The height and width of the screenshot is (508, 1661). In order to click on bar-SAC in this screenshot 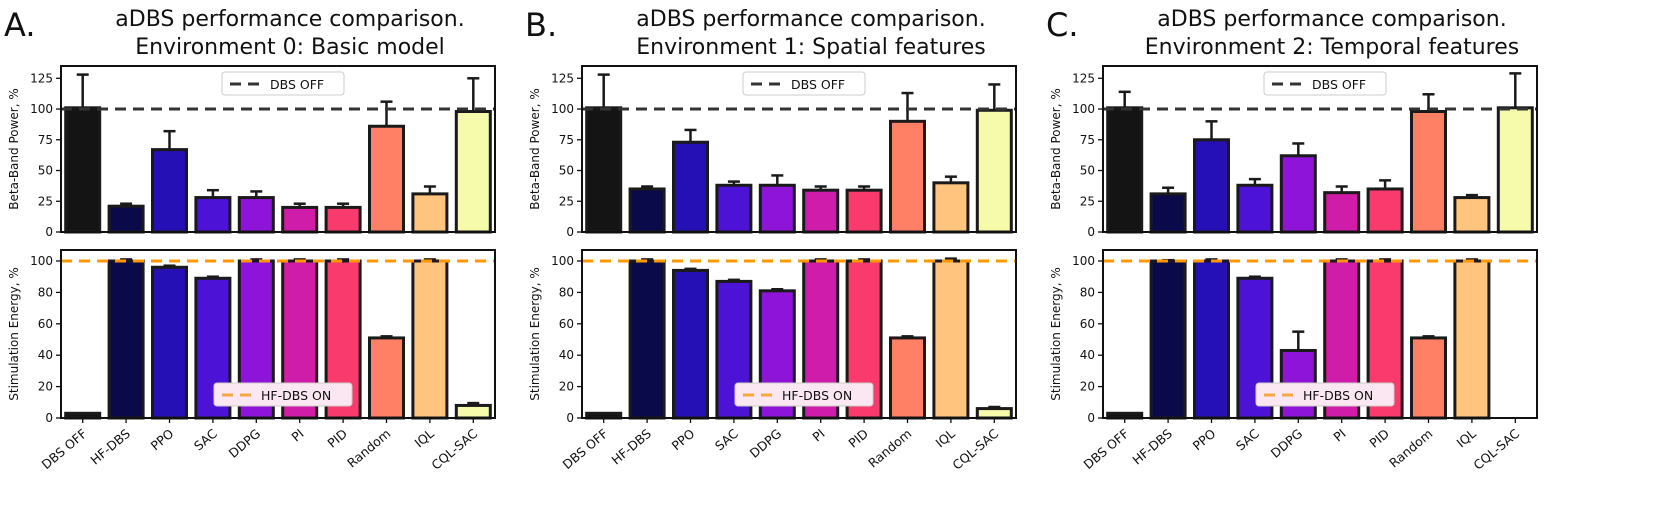, I will do `click(734, 208)`.